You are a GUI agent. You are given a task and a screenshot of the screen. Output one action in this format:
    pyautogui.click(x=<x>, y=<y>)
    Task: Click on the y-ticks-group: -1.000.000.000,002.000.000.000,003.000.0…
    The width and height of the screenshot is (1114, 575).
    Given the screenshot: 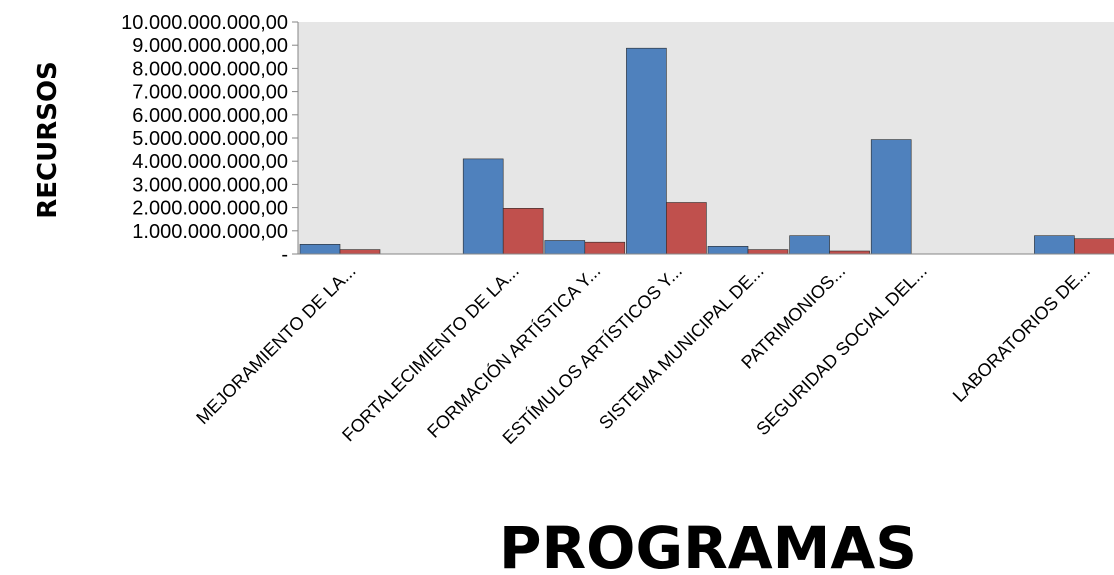 What is the action you would take?
    pyautogui.click(x=209, y=139)
    